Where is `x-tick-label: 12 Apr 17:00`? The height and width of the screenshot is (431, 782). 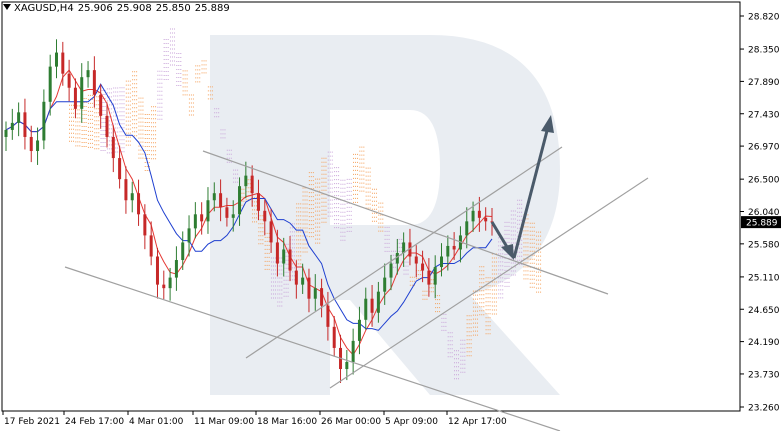 x-tick-label: 12 Apr 17:00 is located at coordinates (477, 422).